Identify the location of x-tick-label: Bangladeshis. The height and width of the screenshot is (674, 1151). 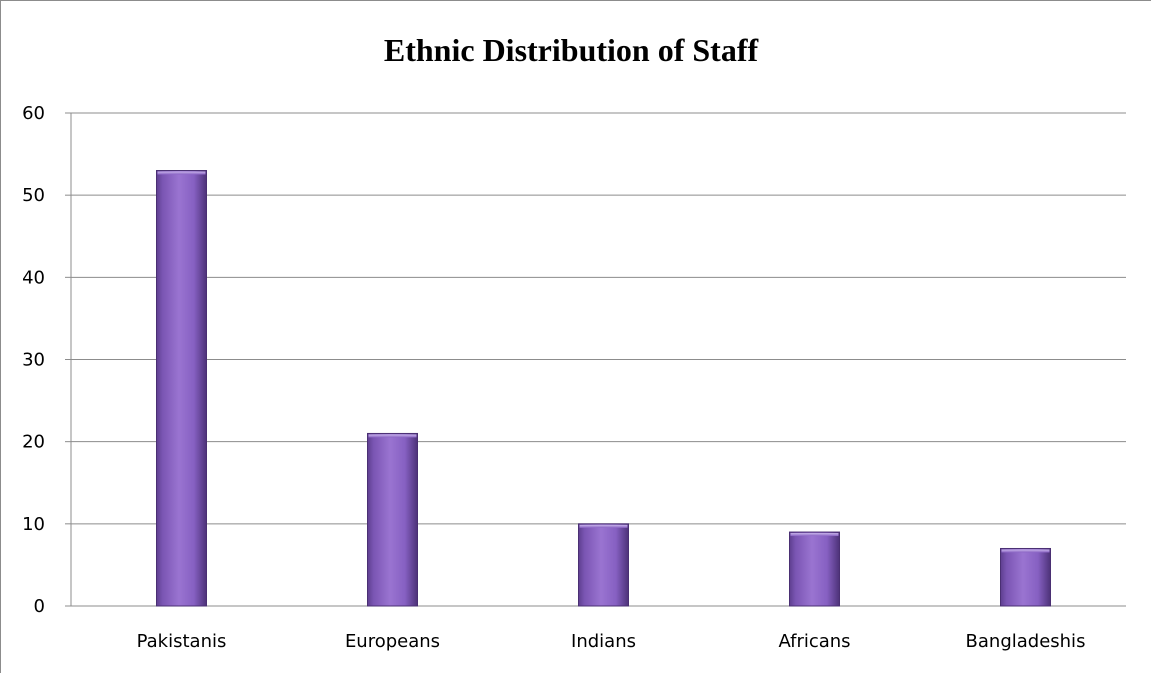
(1026, 641).